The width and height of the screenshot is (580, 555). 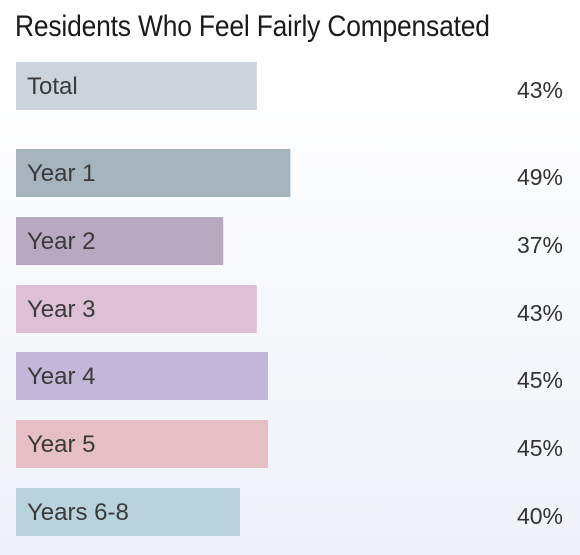 What do you see at coordinates (136, 86) in the screenshot?
I see `bar-total` at bounding box center [136, 86].